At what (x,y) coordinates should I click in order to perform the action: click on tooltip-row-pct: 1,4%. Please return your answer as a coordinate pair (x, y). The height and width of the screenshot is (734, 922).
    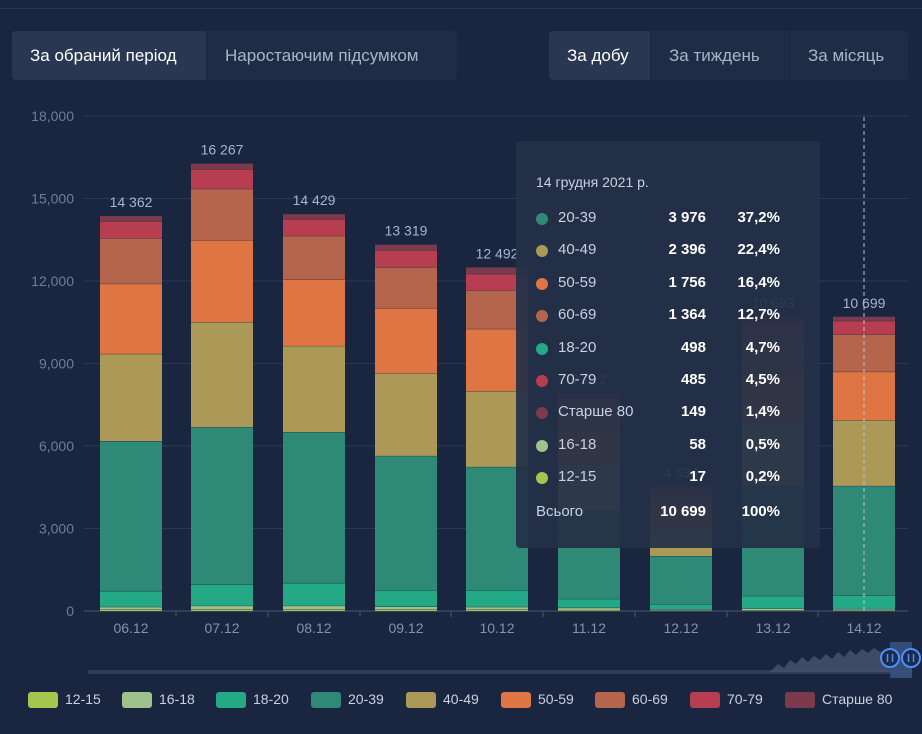
    Looking at the image, I should click on (762, 412).